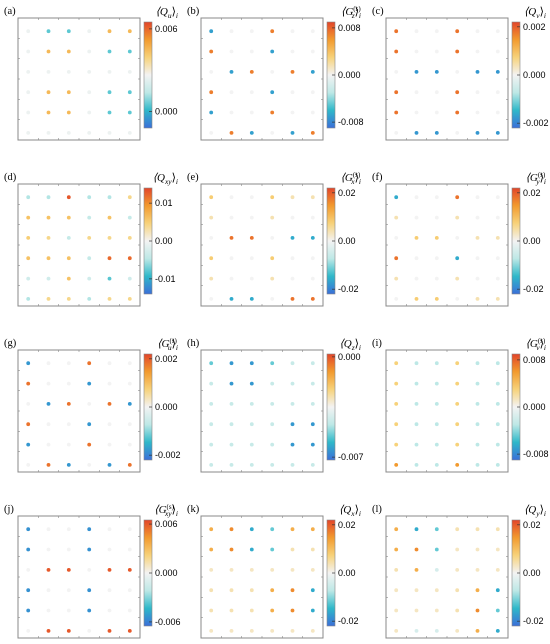 This screenshot has height=644, width=550. I want to click on plot-frame, so click(79, 577).